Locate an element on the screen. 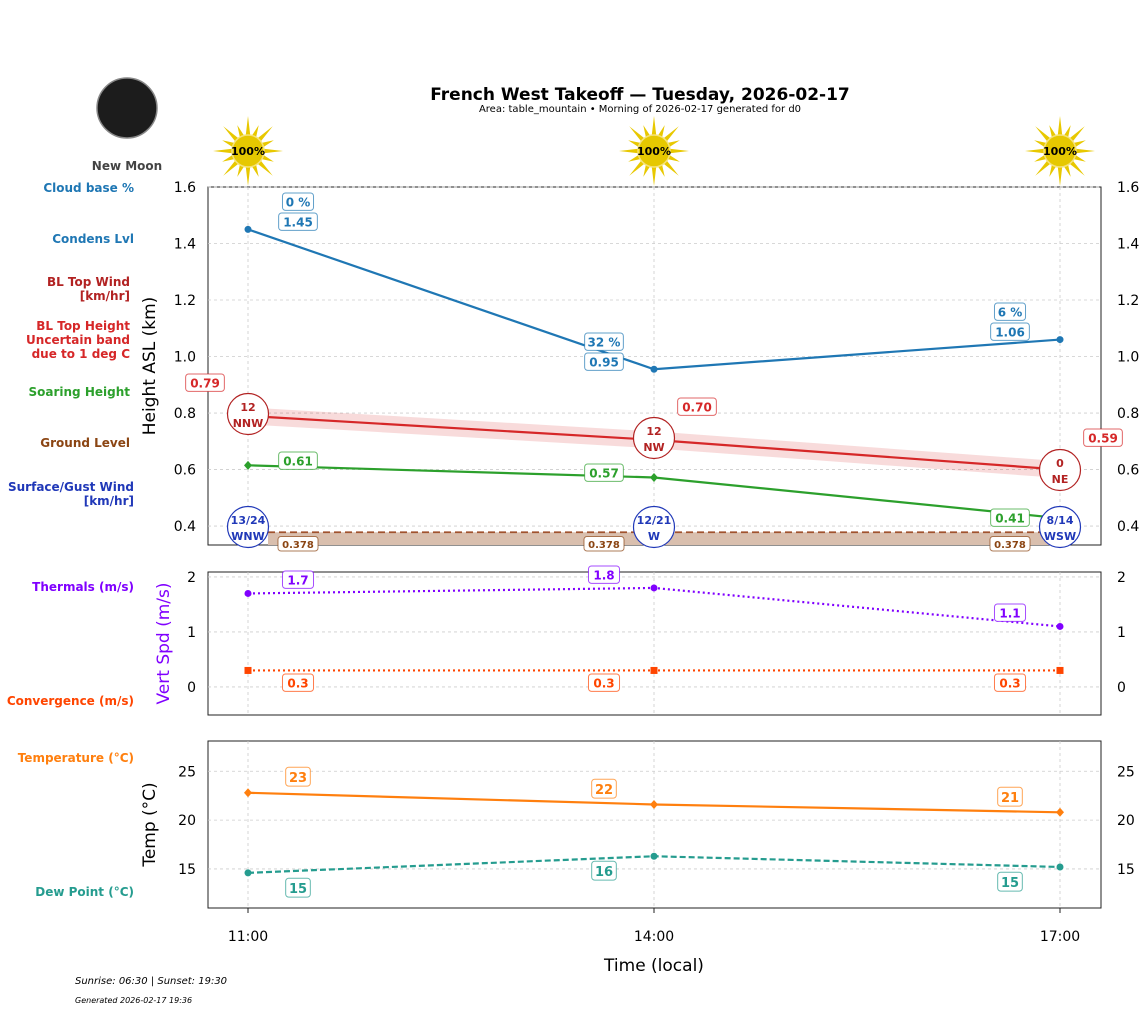 The image size is (1147, 1011). bl-top-data-label: 0.79 is located at coordinates (205, 384).